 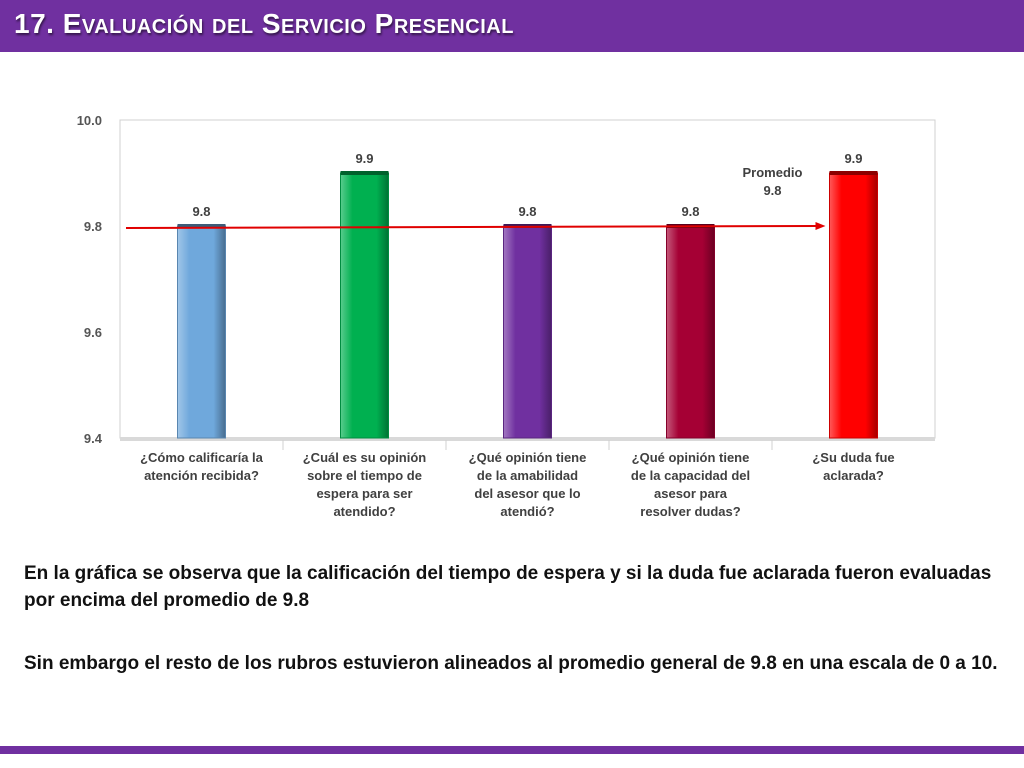 What do you see at coordinates (471, 227) in the screenshot?
I see `average-line` at bounding box center [471, 227].